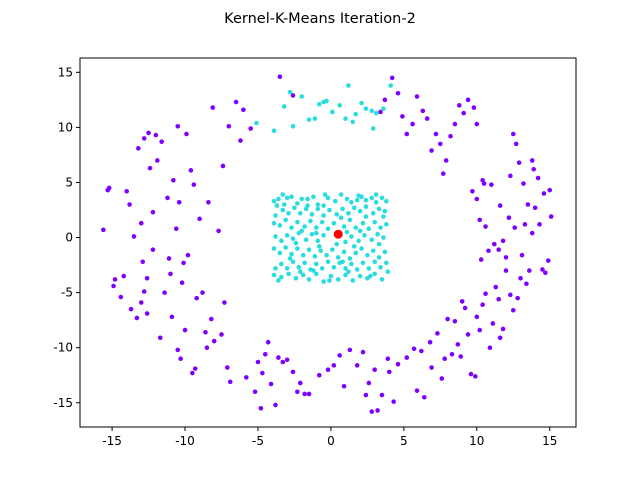  What do you see at coordinates (69, 238) in the screenshot?
I see `y-tick-label: 0` at bounding box center [69, 238].